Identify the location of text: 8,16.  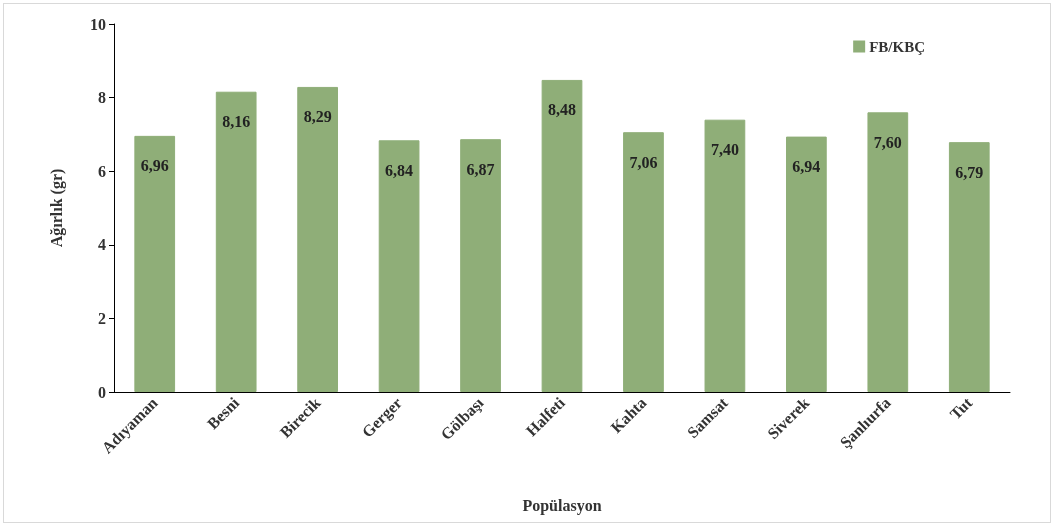
(236, 122).